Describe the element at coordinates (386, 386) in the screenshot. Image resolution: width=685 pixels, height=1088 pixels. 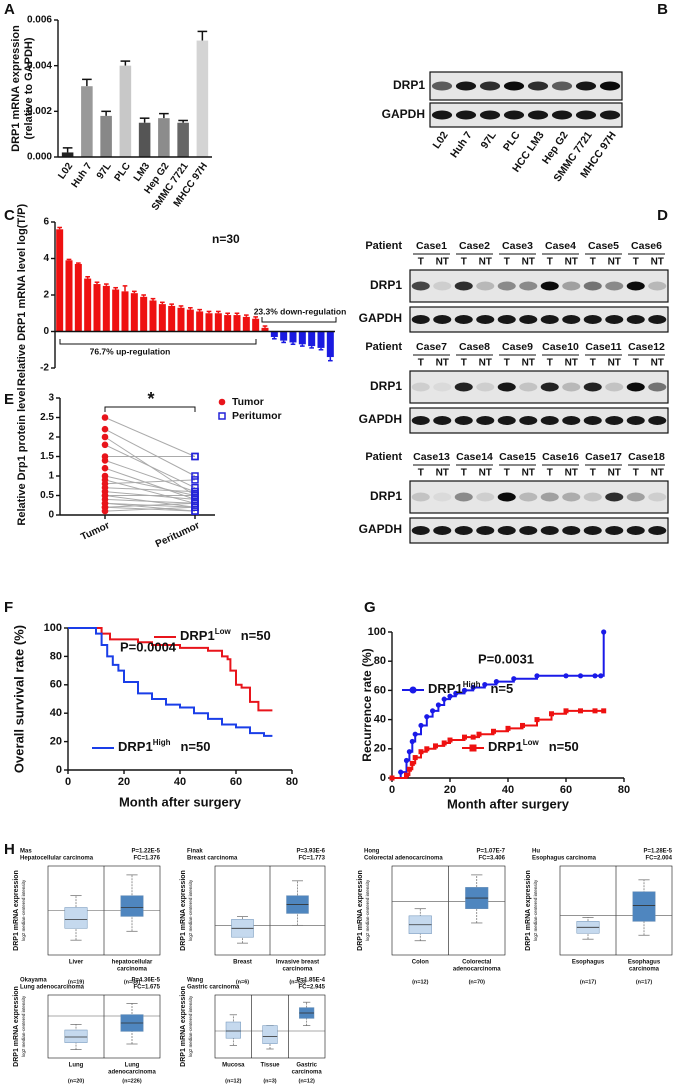
I see `row-label: DRP1` at that location.